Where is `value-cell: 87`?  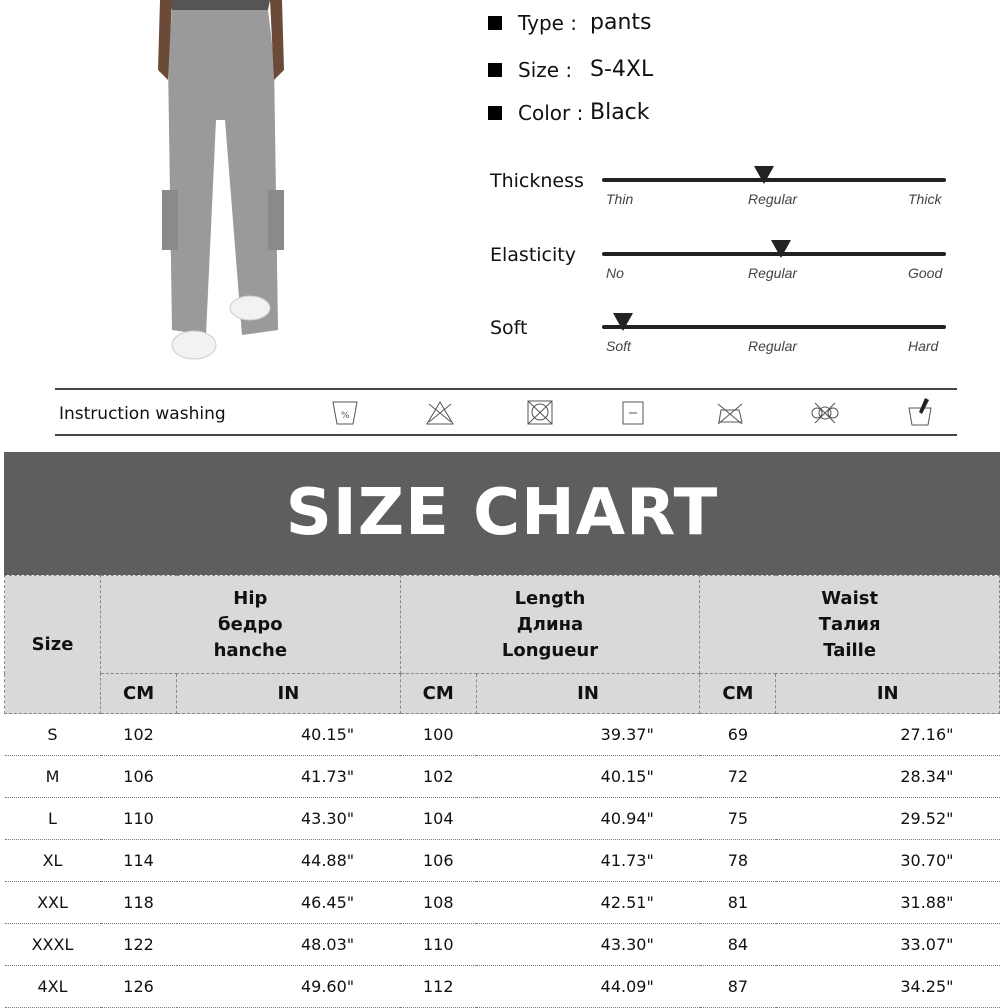 value-cell: 87 is located at coordinates (737, 986).